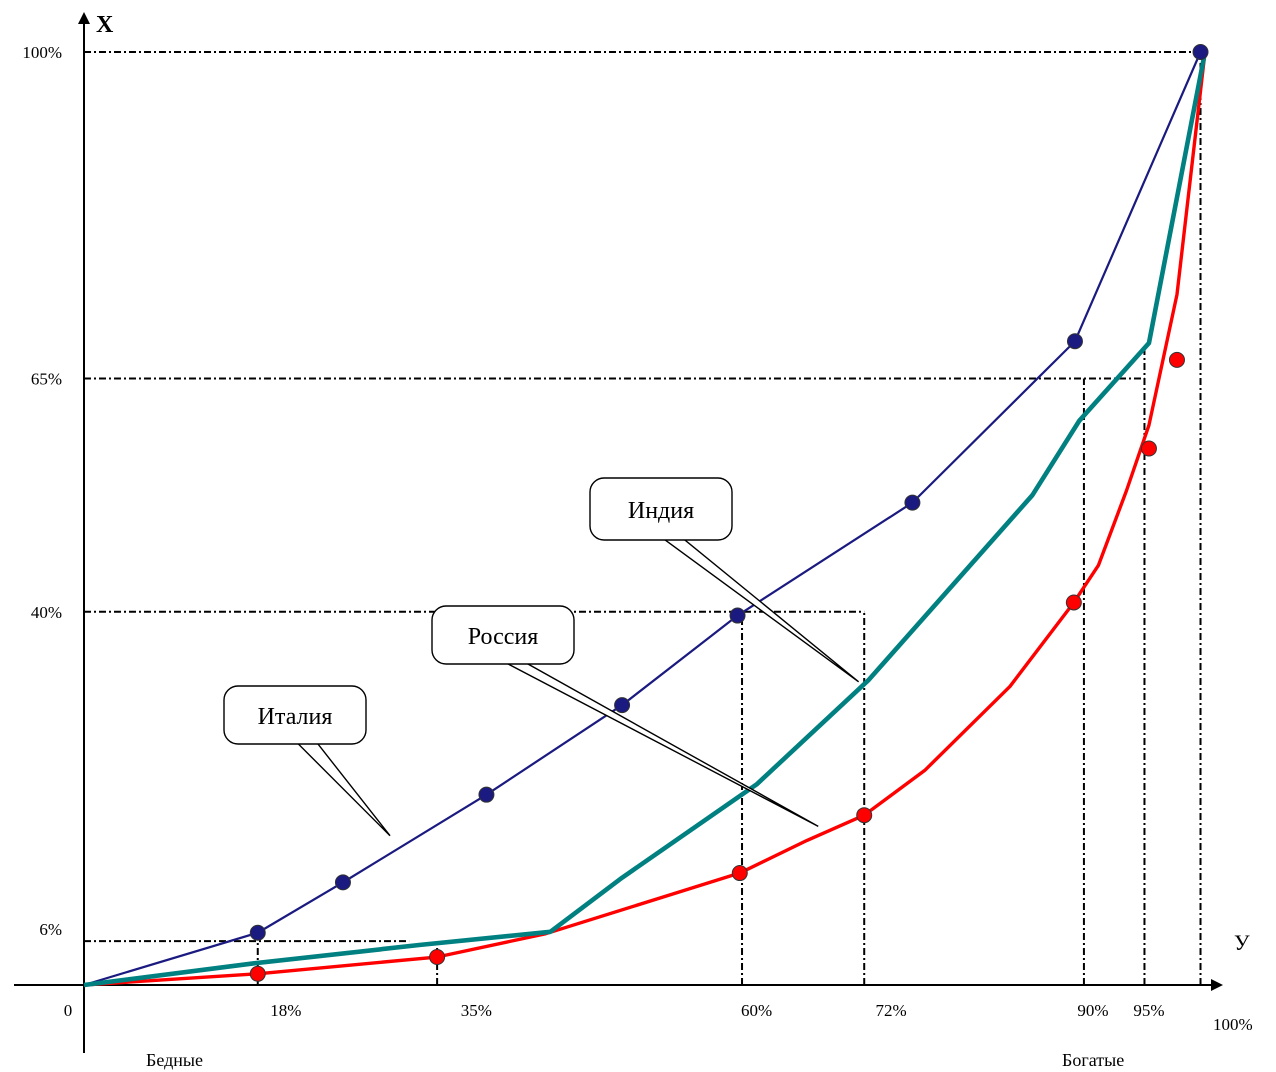 This screenshot has height=1072, width=1276. Describe the element at coordinates (622, 705) in the screenshot. I see `point-италия-3` at that location.